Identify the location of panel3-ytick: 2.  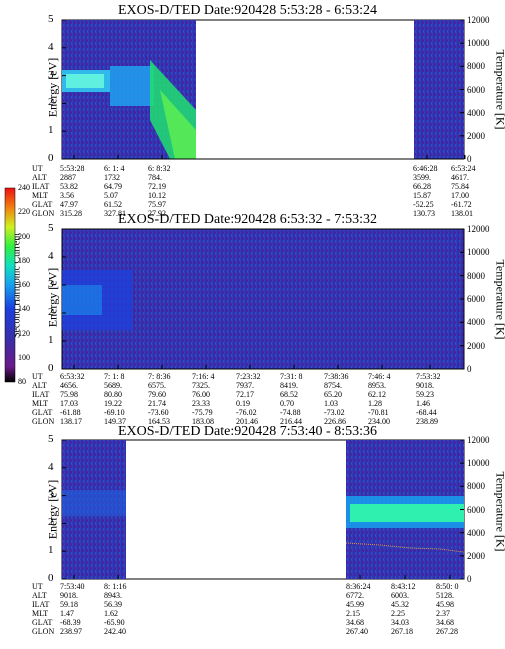
(51, 522).